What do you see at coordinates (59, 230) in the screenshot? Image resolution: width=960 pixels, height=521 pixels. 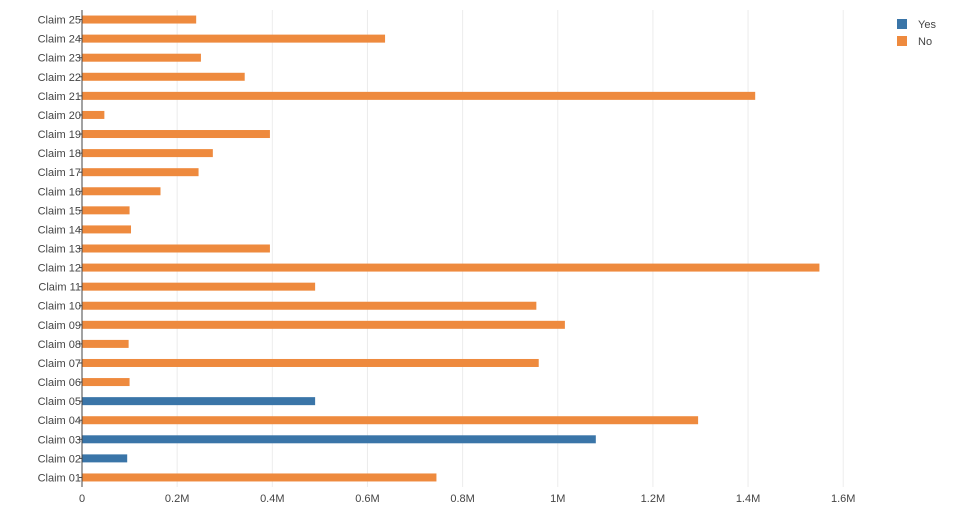 I see `y-tick-label: Claim 14` at bounding box center [59, 230].